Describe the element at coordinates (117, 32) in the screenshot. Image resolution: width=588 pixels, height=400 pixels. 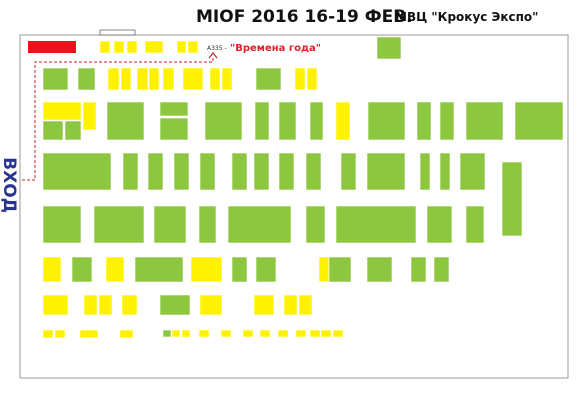
I see `outline-booth` at that location.